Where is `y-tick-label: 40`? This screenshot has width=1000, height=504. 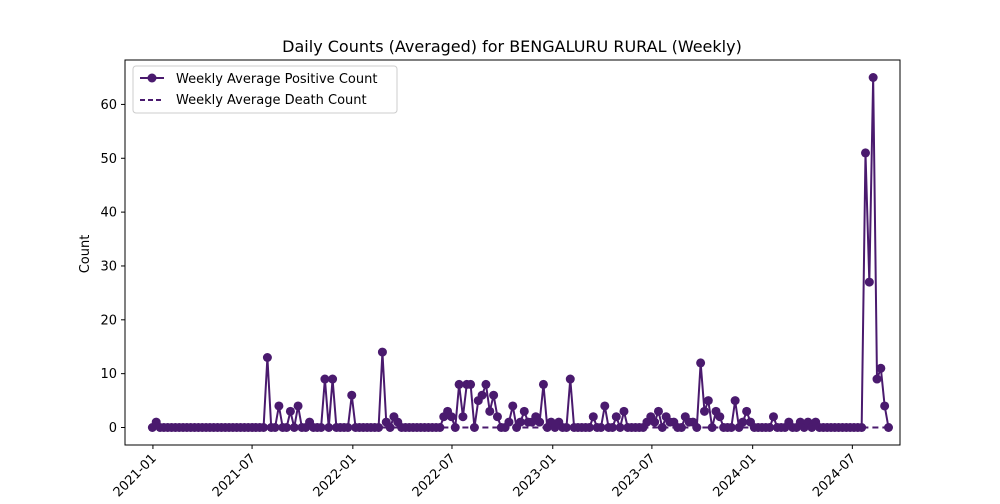 y-tick-label: 40 is located at coordinates (108, 213).